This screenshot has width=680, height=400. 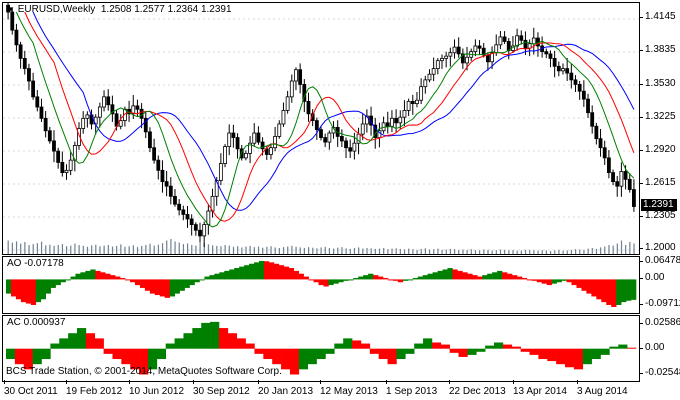 I want to click on price-axis-label: 1.4145, so click(x=657, y=16).